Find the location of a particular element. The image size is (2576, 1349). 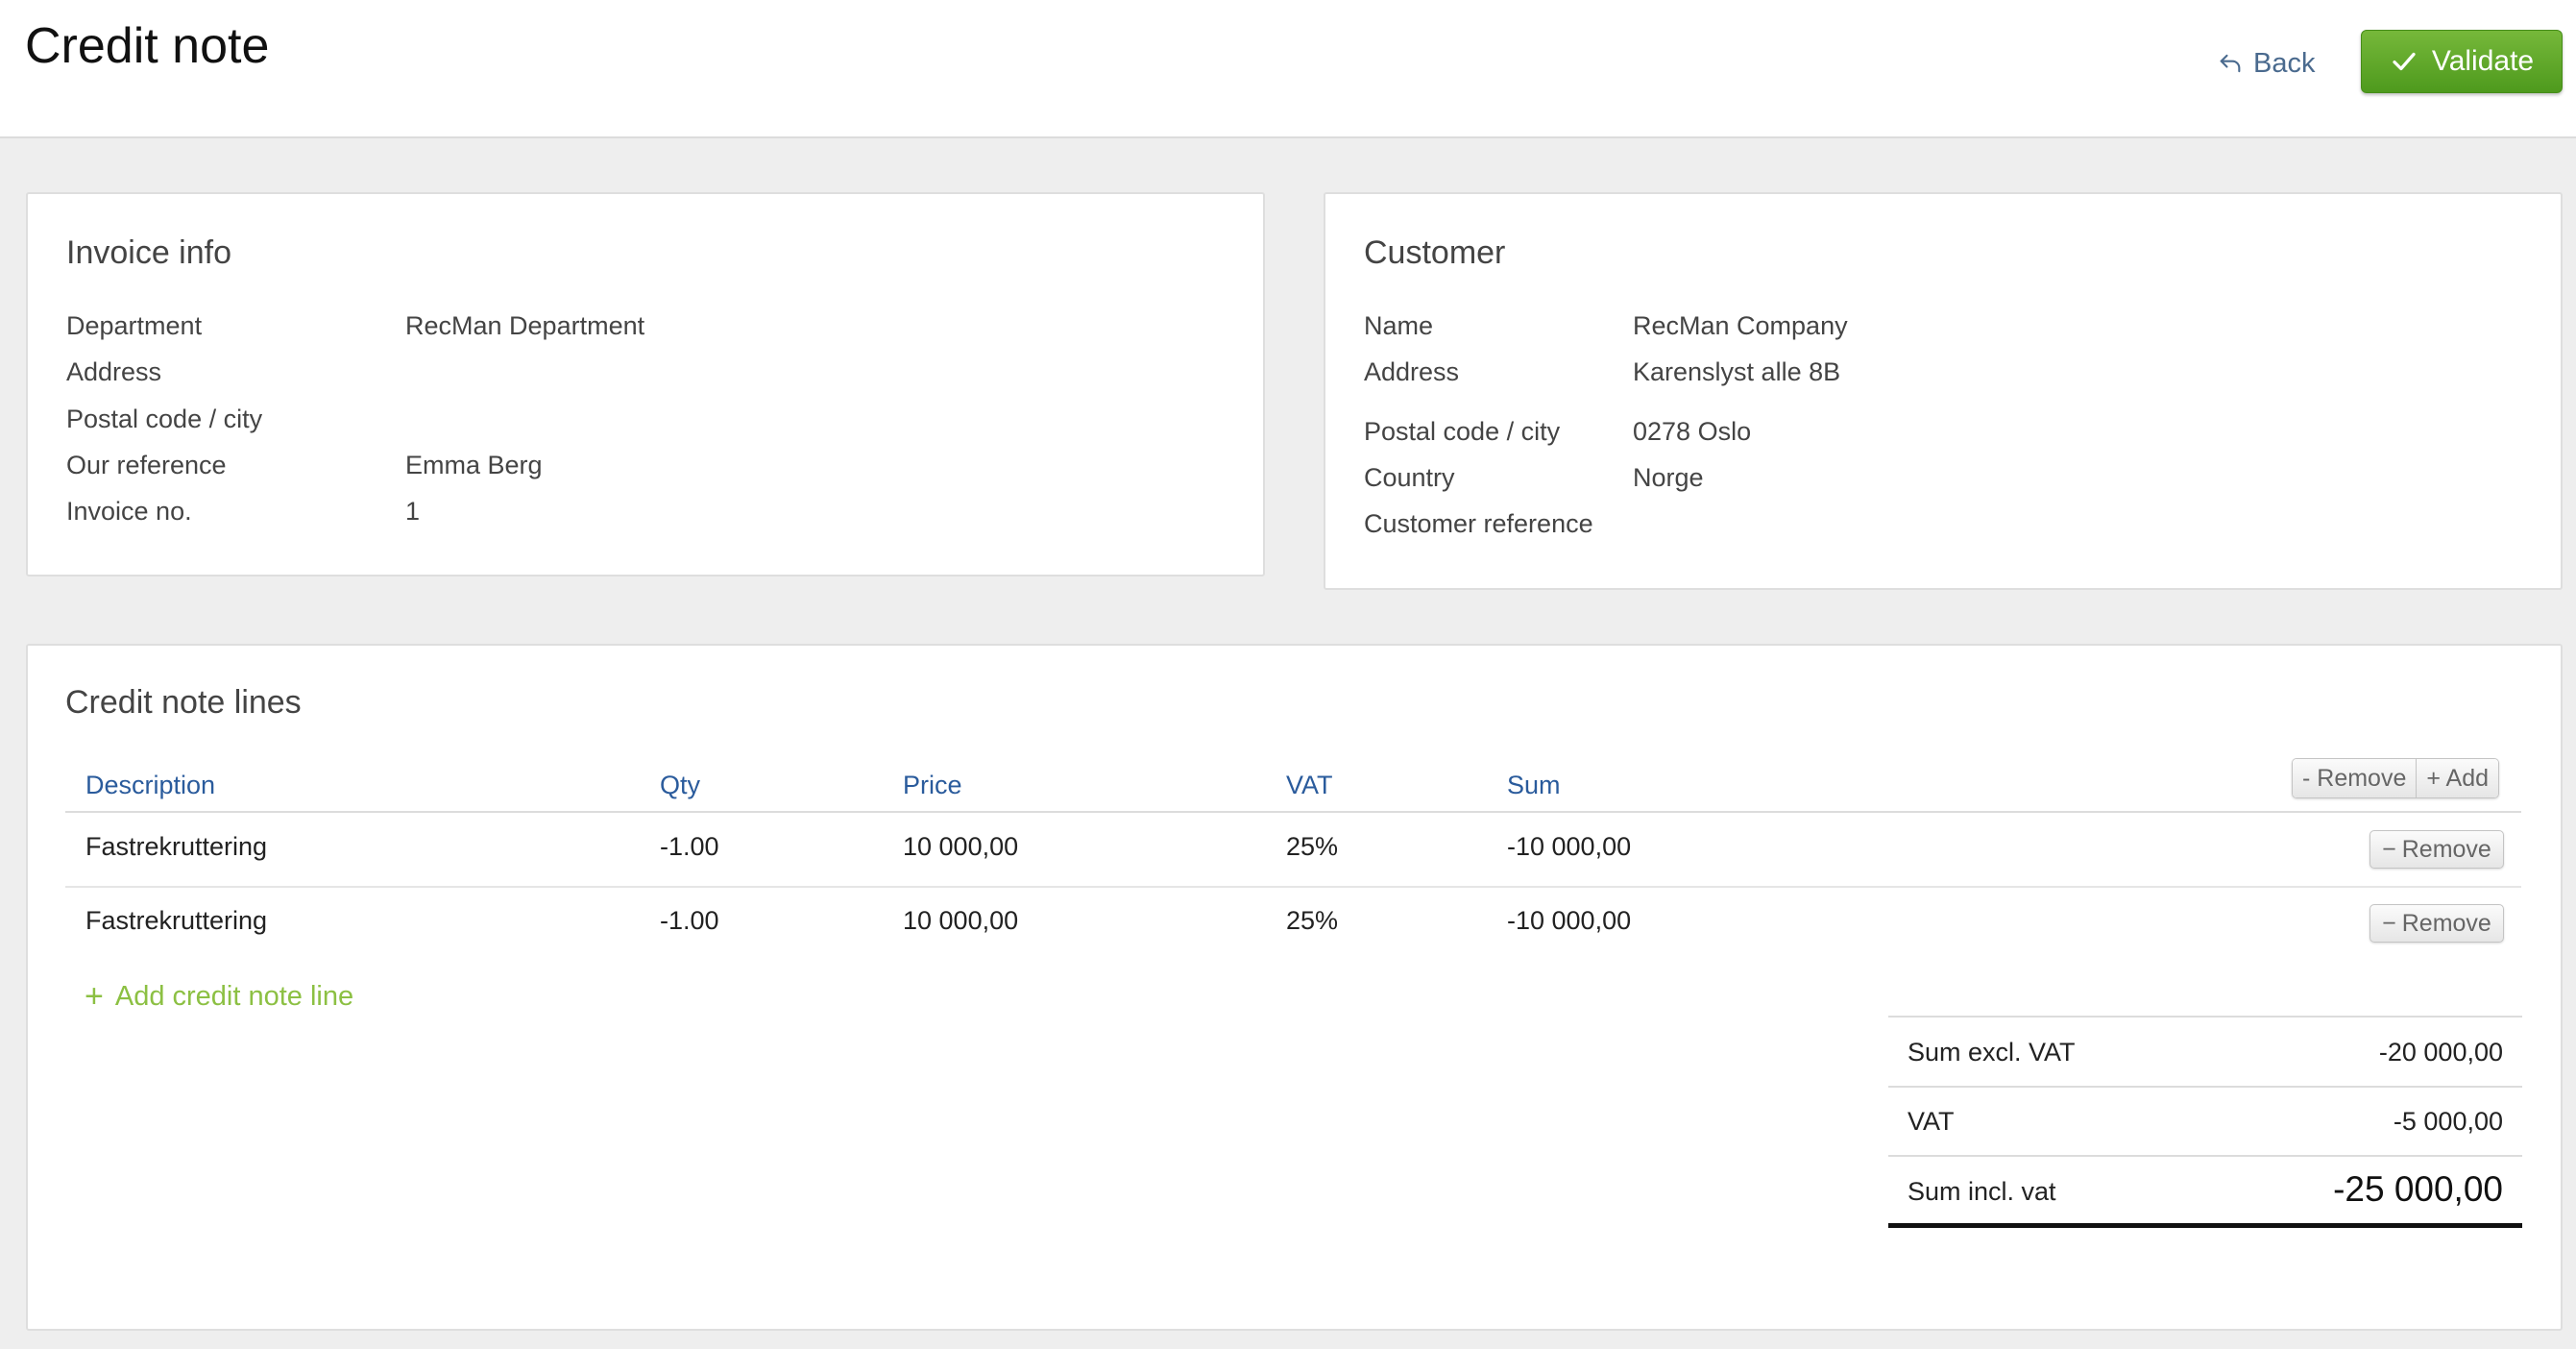

our-reference-value: Emma Berg is located at coordinates (474, 465).